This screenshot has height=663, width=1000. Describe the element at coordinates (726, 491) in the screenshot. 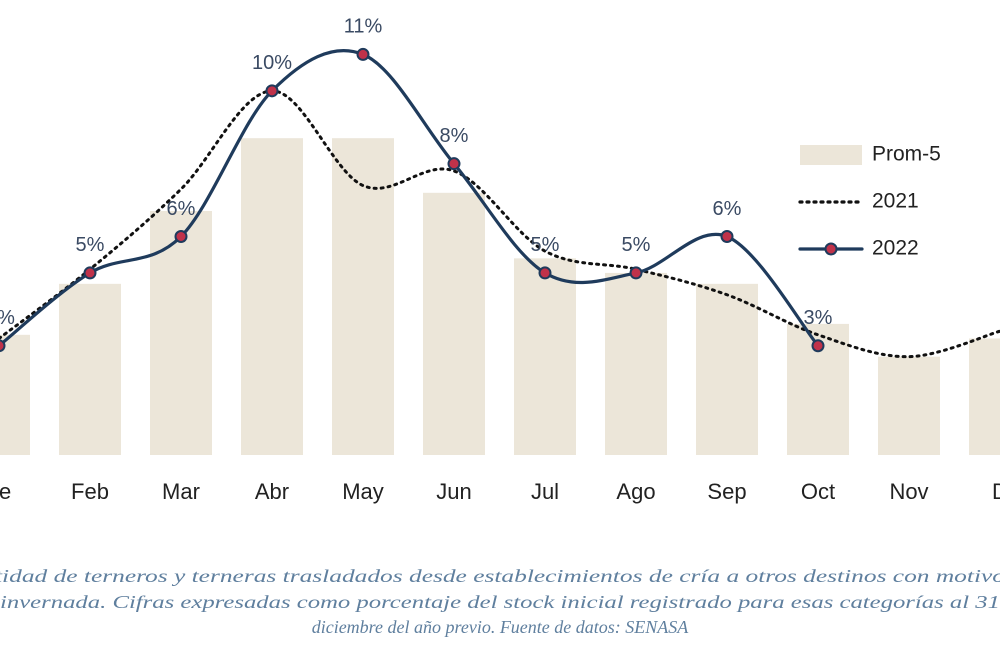

I see `x-tick-label: Sep` at that location.